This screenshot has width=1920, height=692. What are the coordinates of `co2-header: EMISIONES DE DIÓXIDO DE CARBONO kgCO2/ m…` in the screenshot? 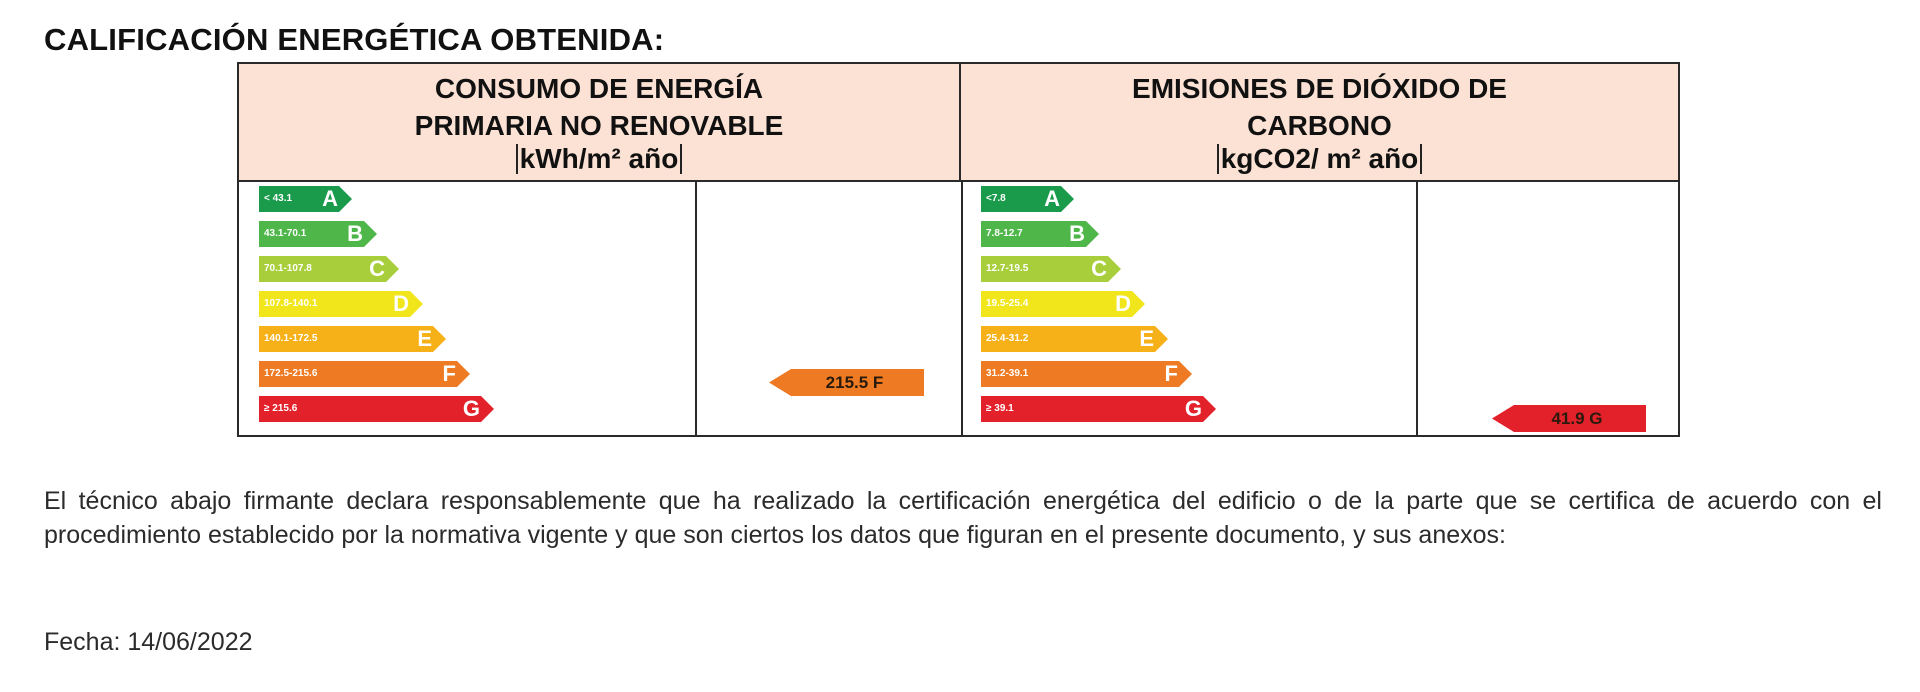 It's located at (1319, 123).